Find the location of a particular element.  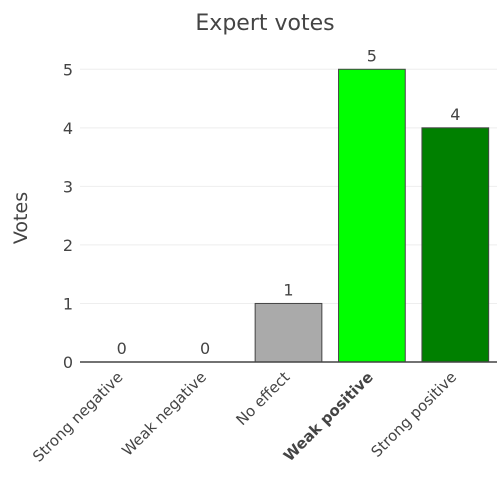

y-tick-label: 5 is located at coordinates (68, 69).